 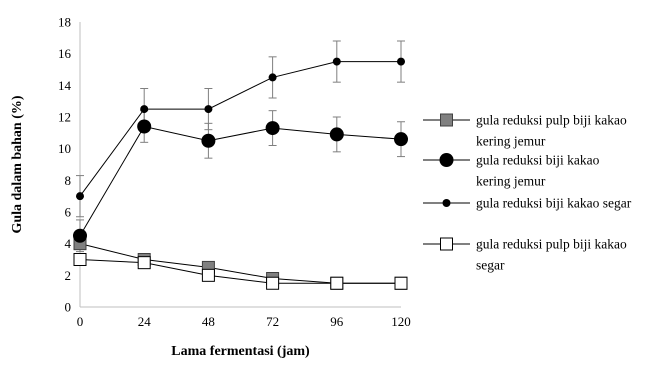 What do you see at coordinates (240, 351) in the screenshot?
I see `x-axis-title: Lama fermentasi (jam)` at bounding box center [240, 351].